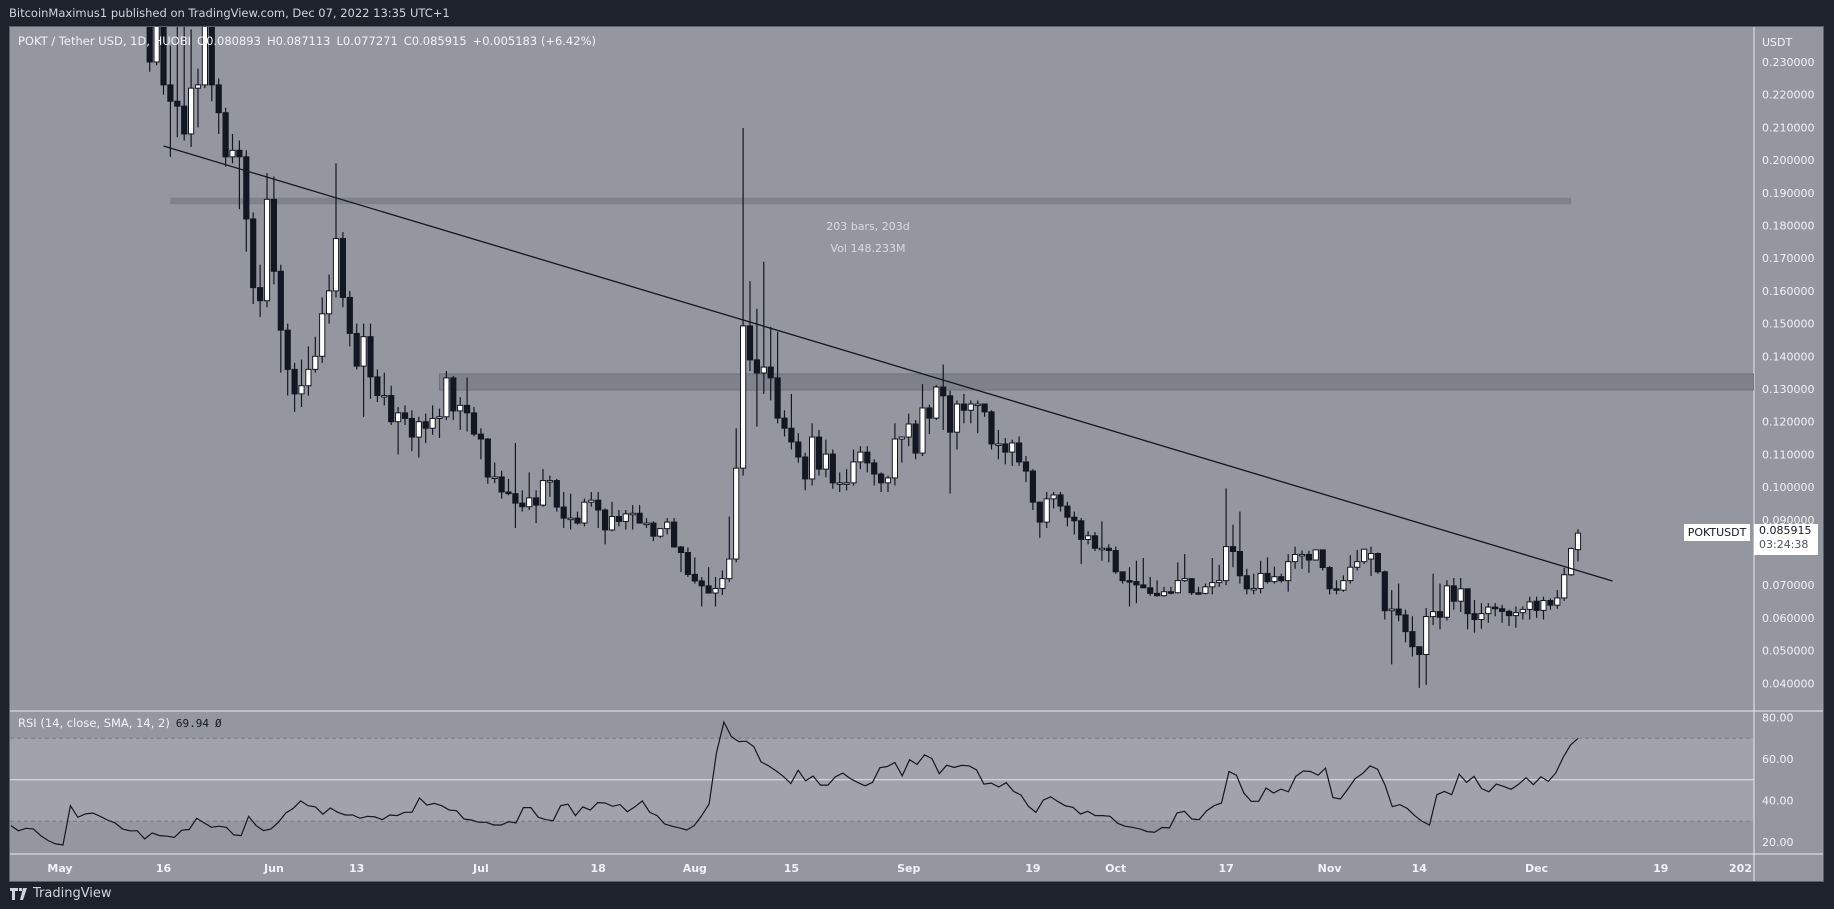  What do you see at coordinates (1778, 801) in the screenshot?
I see `rsi-tick-label: 40.00` at bounding box center [1778, 801].